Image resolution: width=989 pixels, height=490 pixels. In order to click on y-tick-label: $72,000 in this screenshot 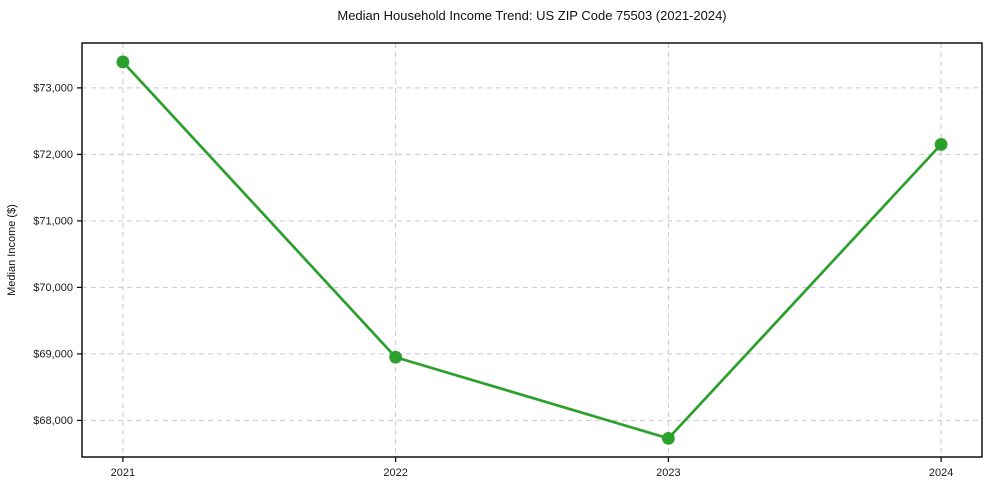, I will do `click(53, 155)`.